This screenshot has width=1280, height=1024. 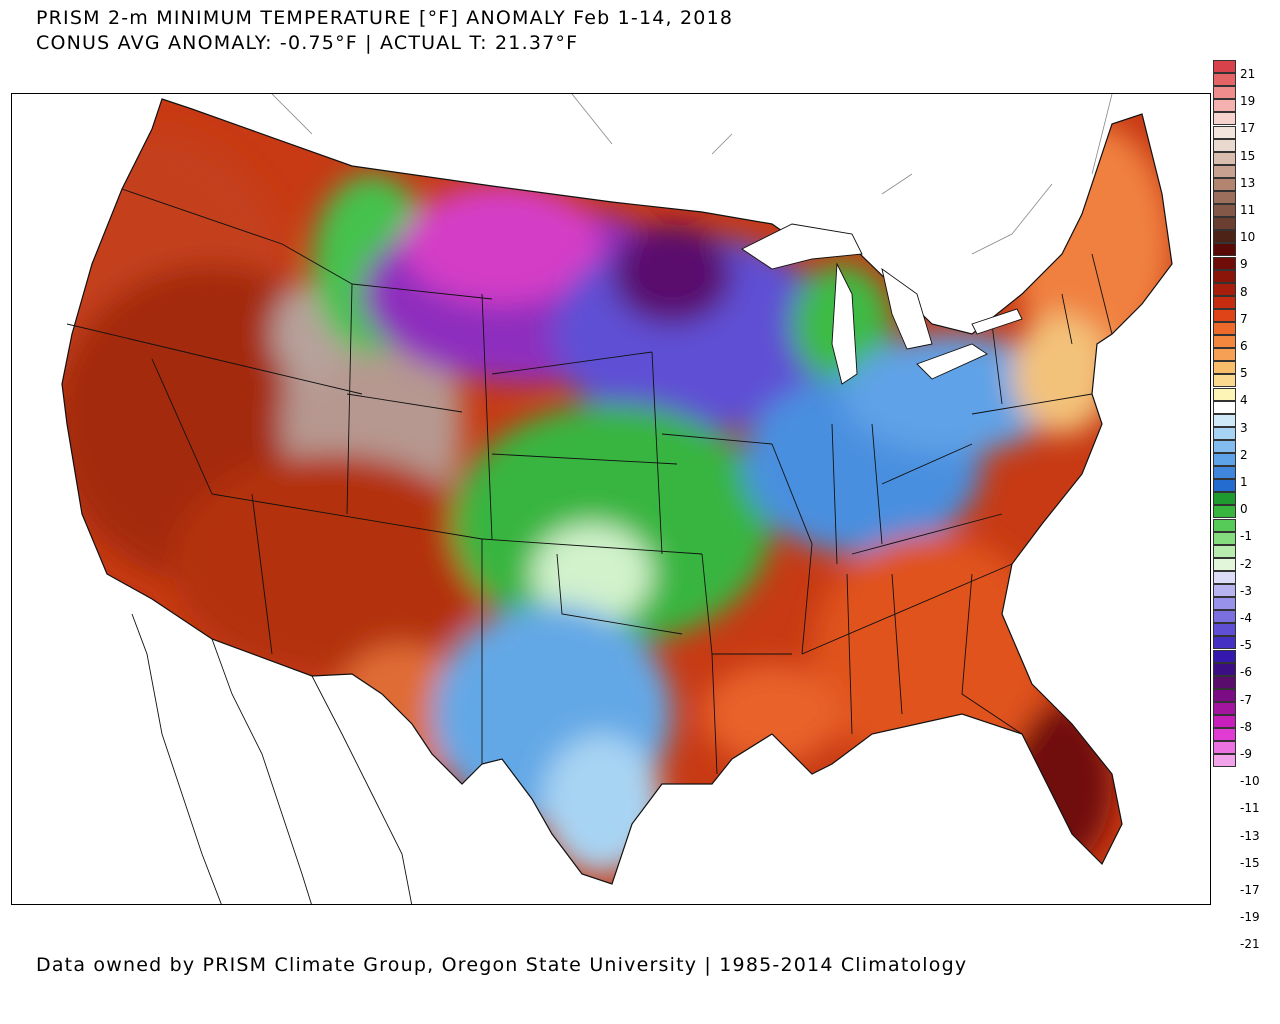 What do you see at coordinates (882, 304) in the screenshot?
I see `great-lakes` at bounding box center [882, 304].